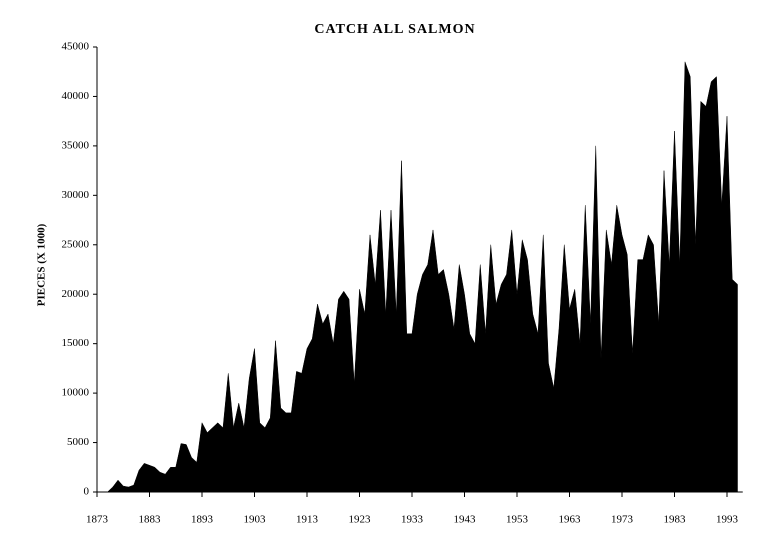 The width and height of the screenshot is (784, 537). What do you see at coordinates (360, 520) in the screenshot?
I see `x-tick-label: 1923` at bounding box center [360, 520].